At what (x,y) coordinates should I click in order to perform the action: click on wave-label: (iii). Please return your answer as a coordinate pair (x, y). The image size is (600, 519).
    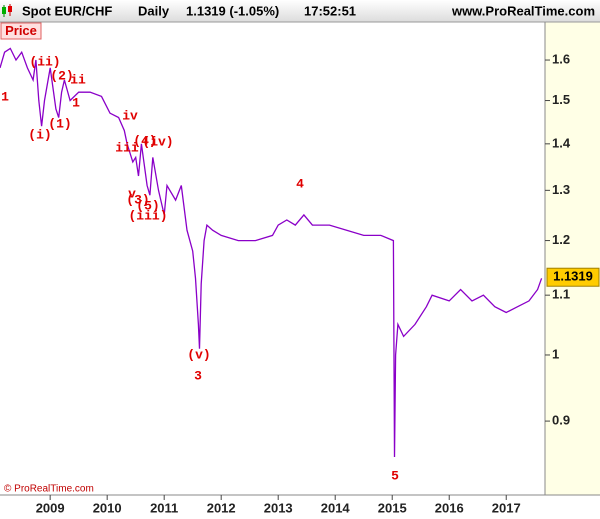
    Looking at the image, I should click on (147, 215).